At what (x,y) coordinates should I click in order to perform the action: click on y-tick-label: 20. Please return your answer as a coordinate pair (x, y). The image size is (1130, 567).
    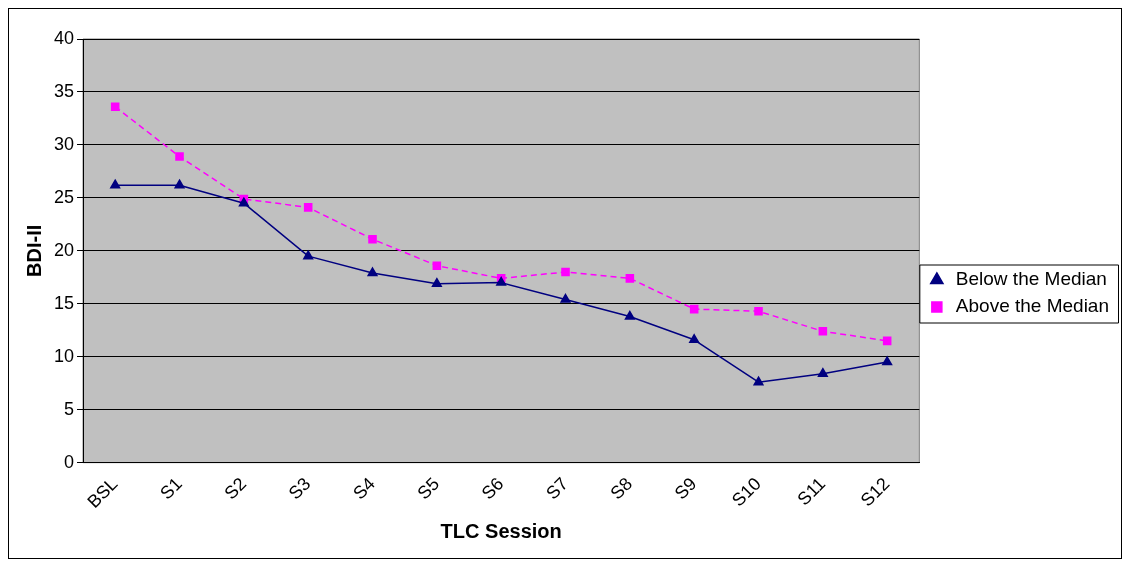
    Looking at the image, I should click on (64, 249).